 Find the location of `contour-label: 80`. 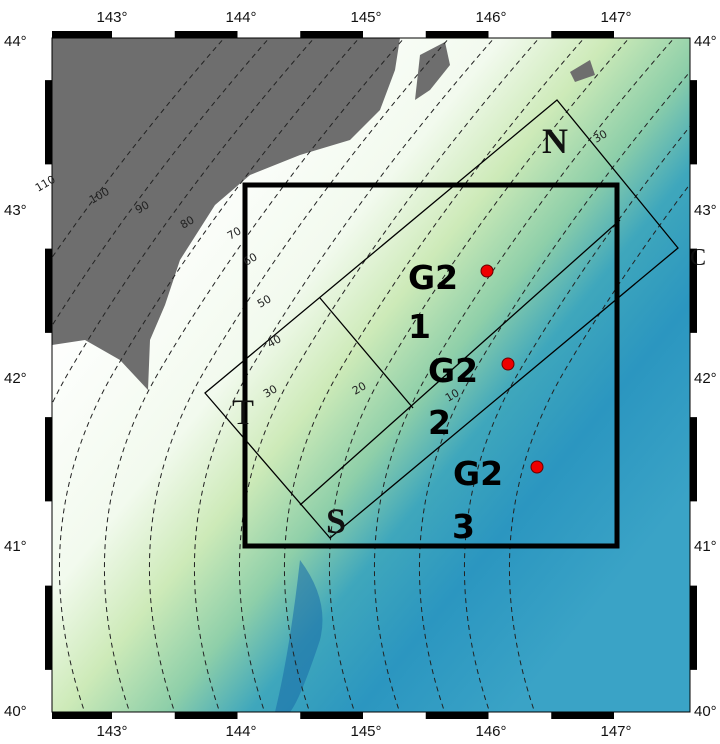

contour-label: 80 is located at coordinates (187, 222).